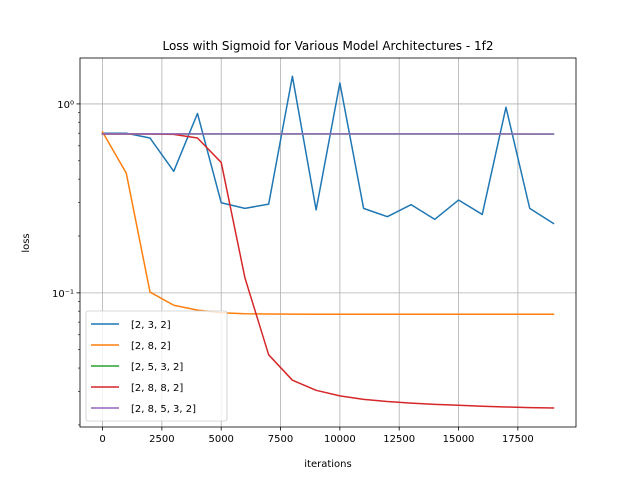 This screenshot has height=480, width=640. What do you see at coordinates (399, 439) in the screenshot?
I see `x-tick-label: 12500` at bounding box center [399, 439].